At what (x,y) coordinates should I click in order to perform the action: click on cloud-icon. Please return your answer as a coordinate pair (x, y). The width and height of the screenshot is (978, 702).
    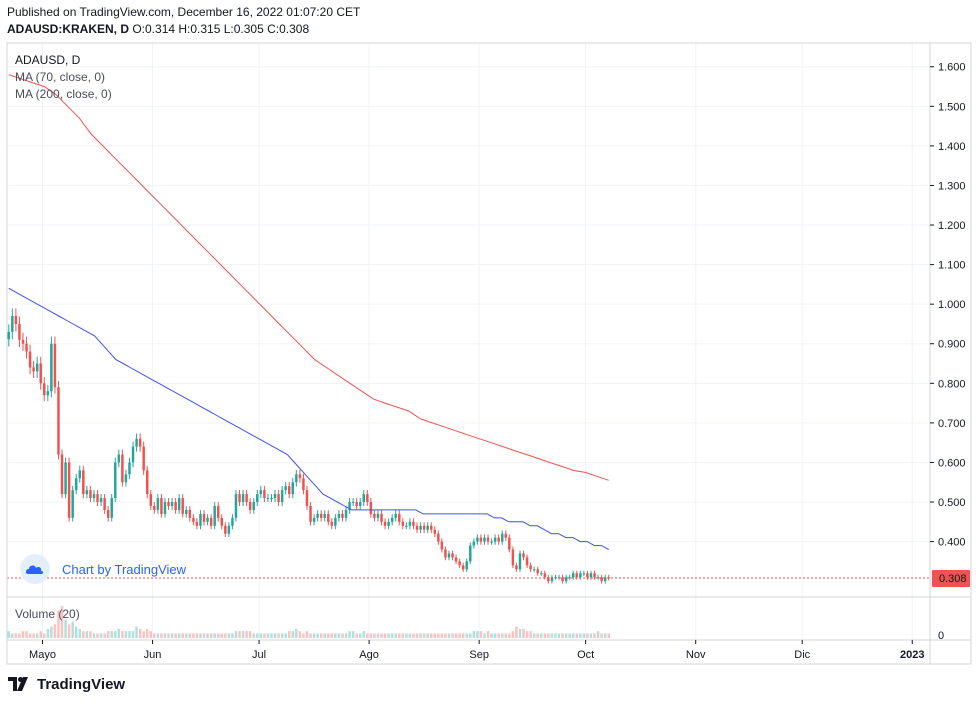
    Looking at the image, I should click on (35, 569).